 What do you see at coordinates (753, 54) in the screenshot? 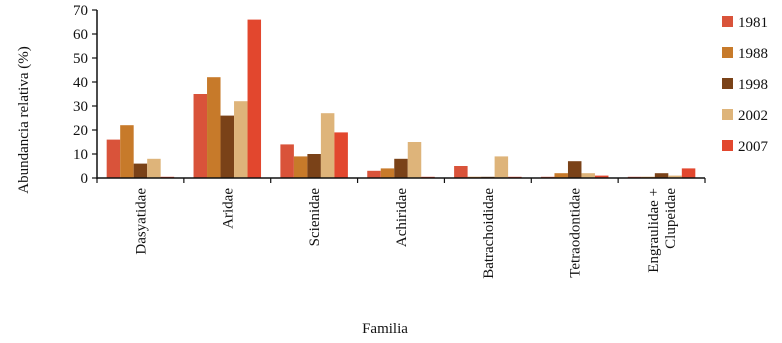
I see `legend-label: 1988` at bounding box center [753, 54].